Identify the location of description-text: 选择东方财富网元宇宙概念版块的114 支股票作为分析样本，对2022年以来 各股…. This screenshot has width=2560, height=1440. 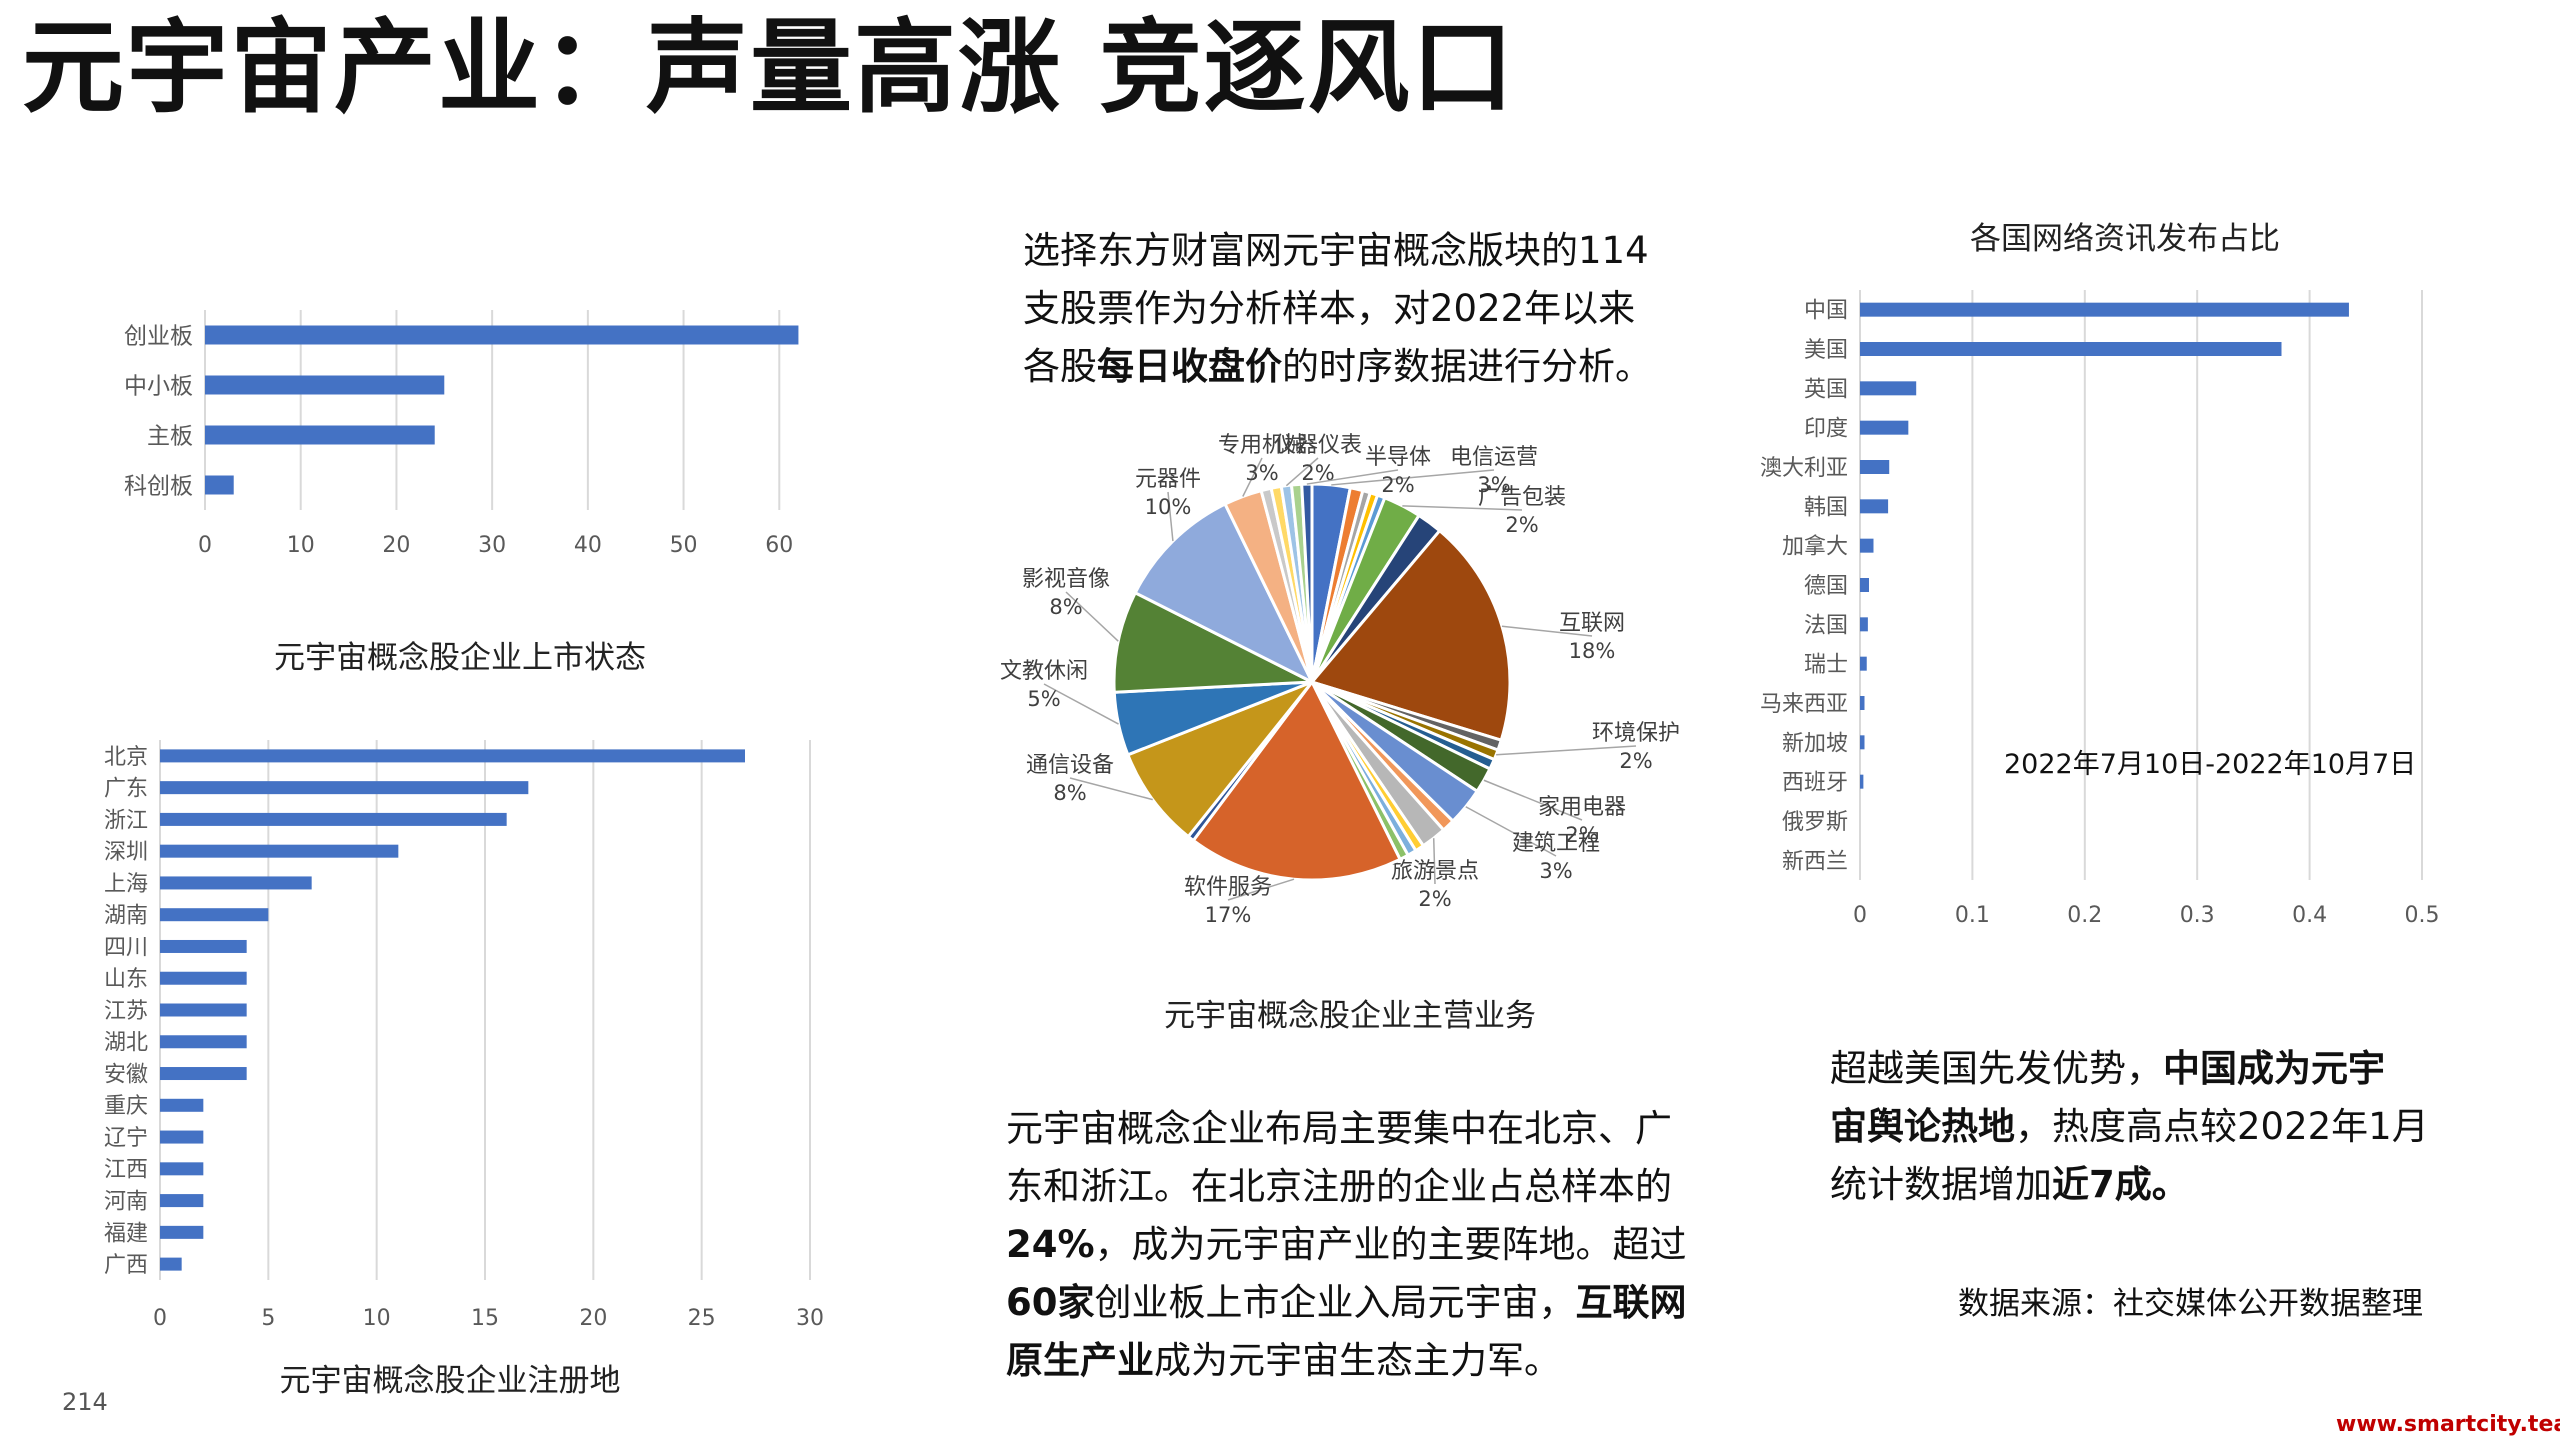
(1383, 309).